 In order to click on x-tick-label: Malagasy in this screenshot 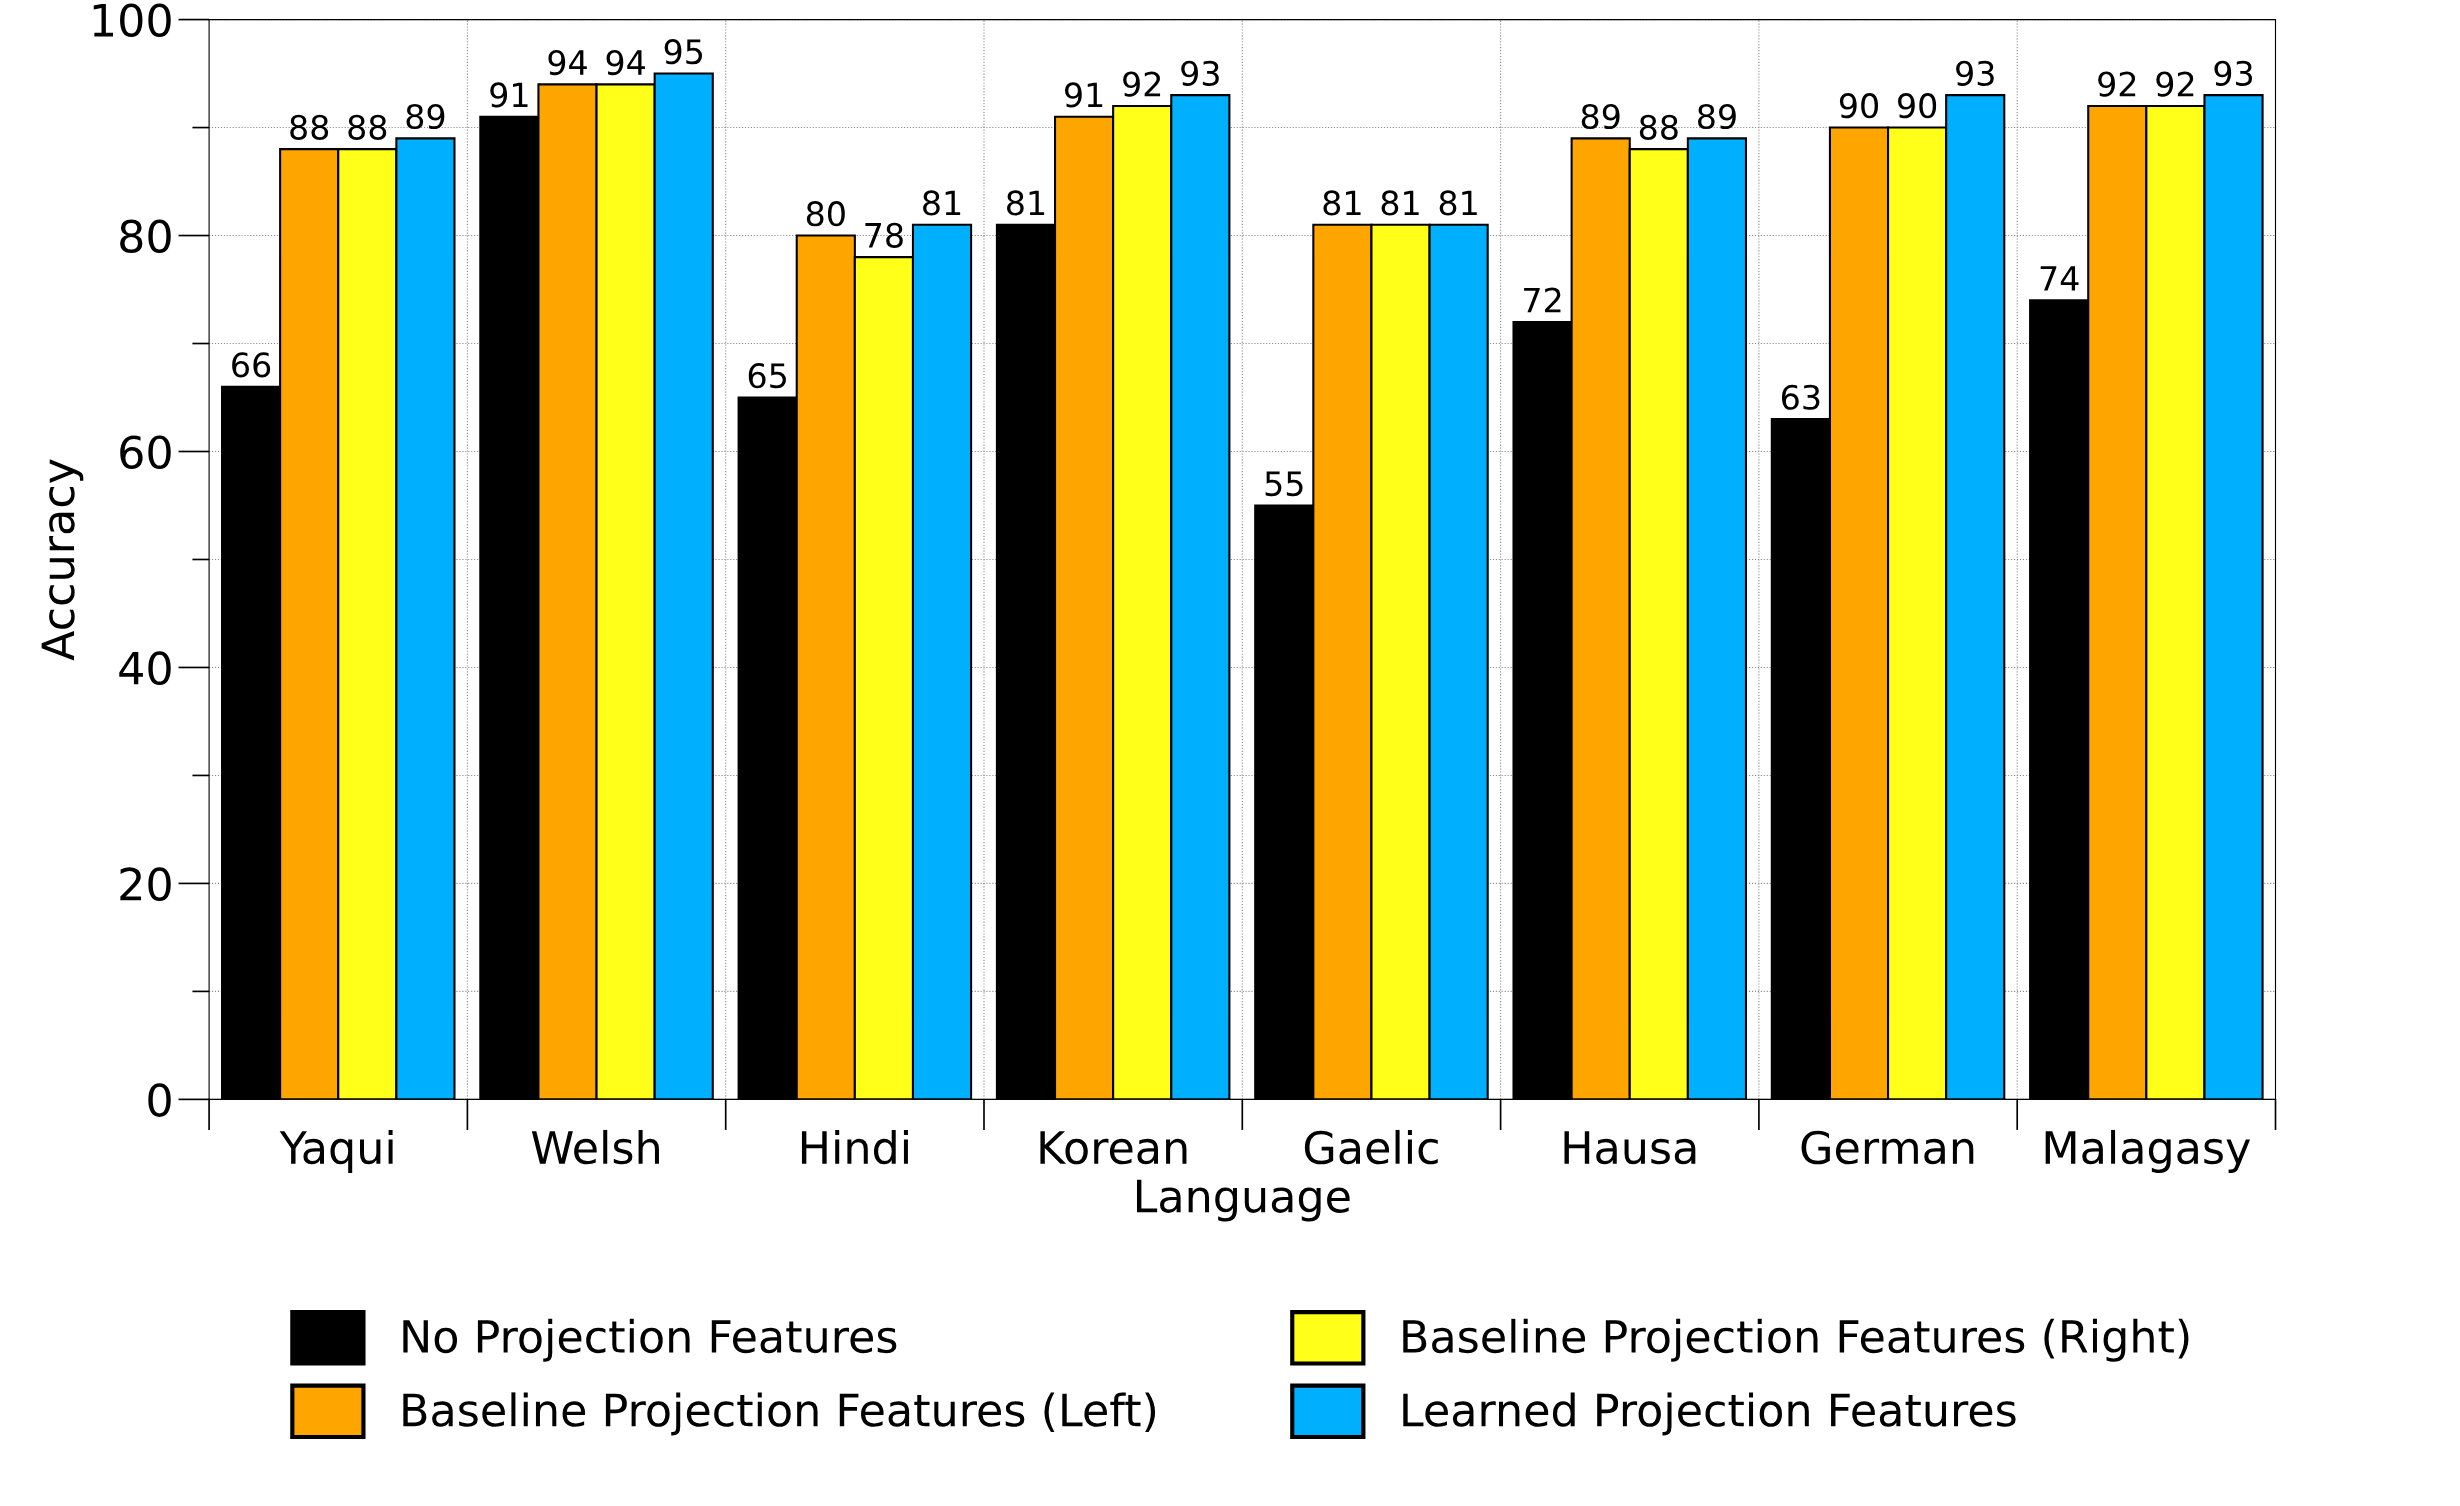, I will do `click(2148, 1151)`.